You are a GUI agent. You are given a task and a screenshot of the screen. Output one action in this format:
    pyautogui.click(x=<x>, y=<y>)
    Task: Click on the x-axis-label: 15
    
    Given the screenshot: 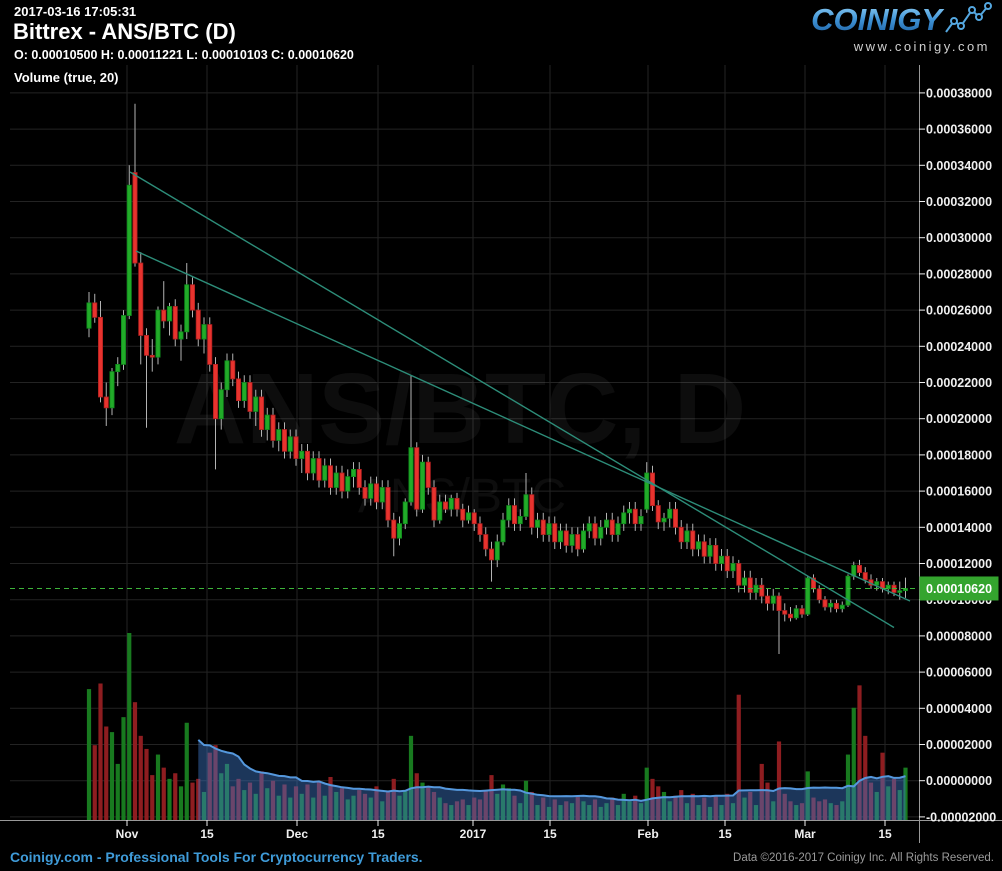 What is the action you would take?
    pyautogui.click(x=378, y=834)
    